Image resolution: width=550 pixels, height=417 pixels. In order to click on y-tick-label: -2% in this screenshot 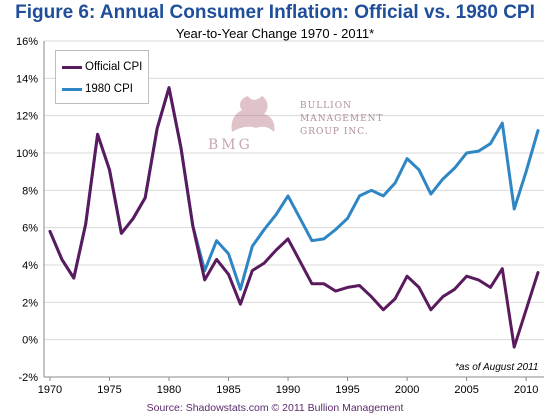, I will do `click(28, 378)`.